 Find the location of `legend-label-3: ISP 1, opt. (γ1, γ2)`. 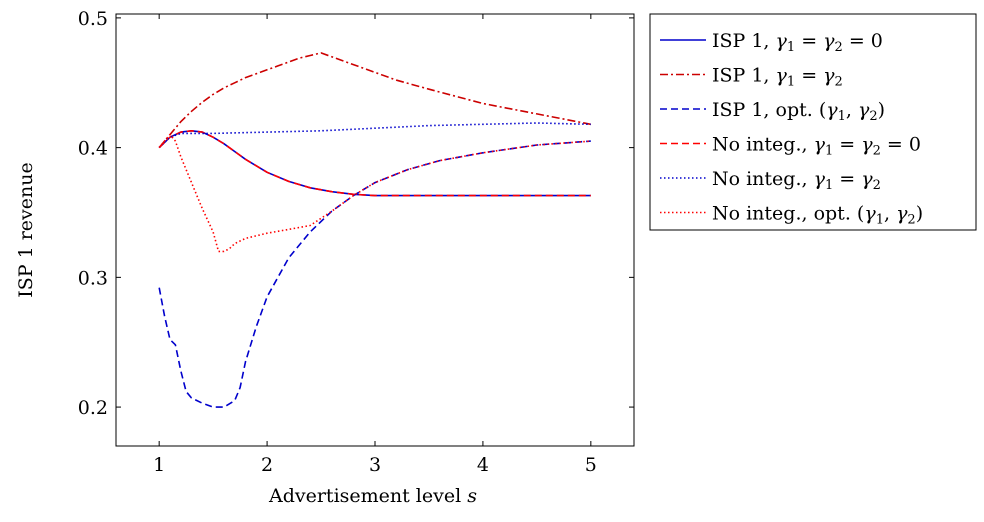

legend-label-3: ISP 1, opt. (γ1, γ2) is located at coordinates (798, 111).